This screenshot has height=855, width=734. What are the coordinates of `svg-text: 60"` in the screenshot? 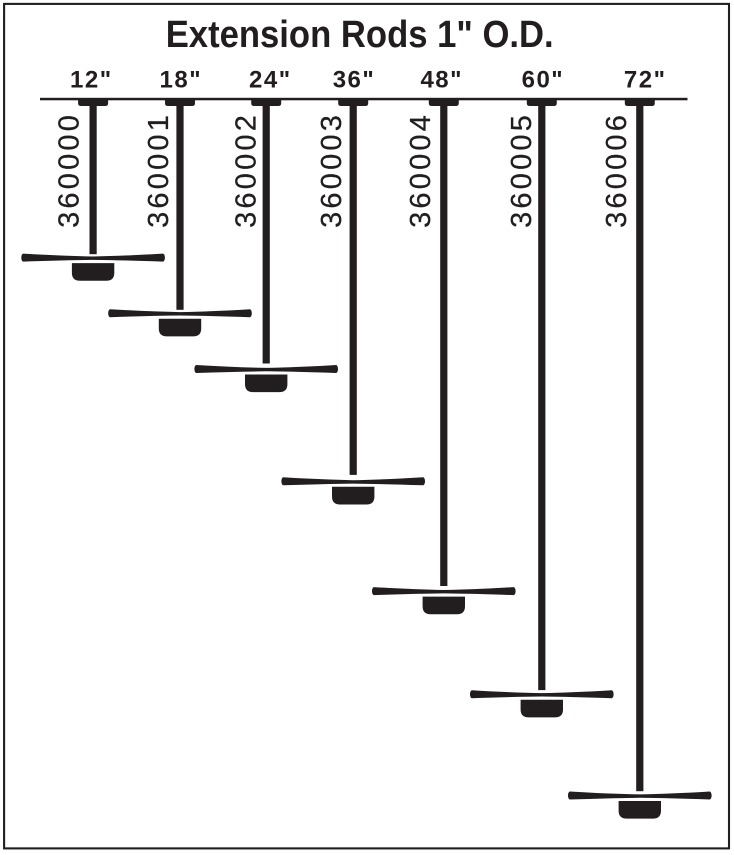 It's located at (543, 80).